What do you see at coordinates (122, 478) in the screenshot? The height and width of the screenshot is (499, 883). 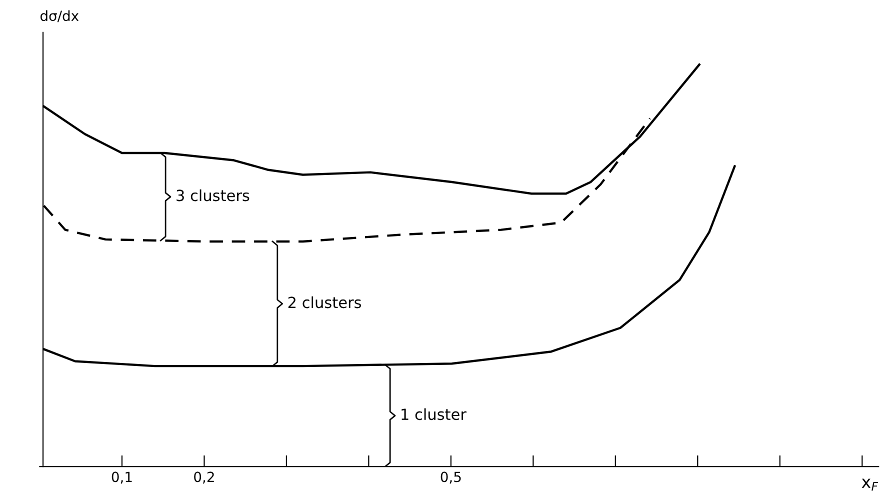 I see `x-tick-label: 0,1` at bounding box center [122, 478].